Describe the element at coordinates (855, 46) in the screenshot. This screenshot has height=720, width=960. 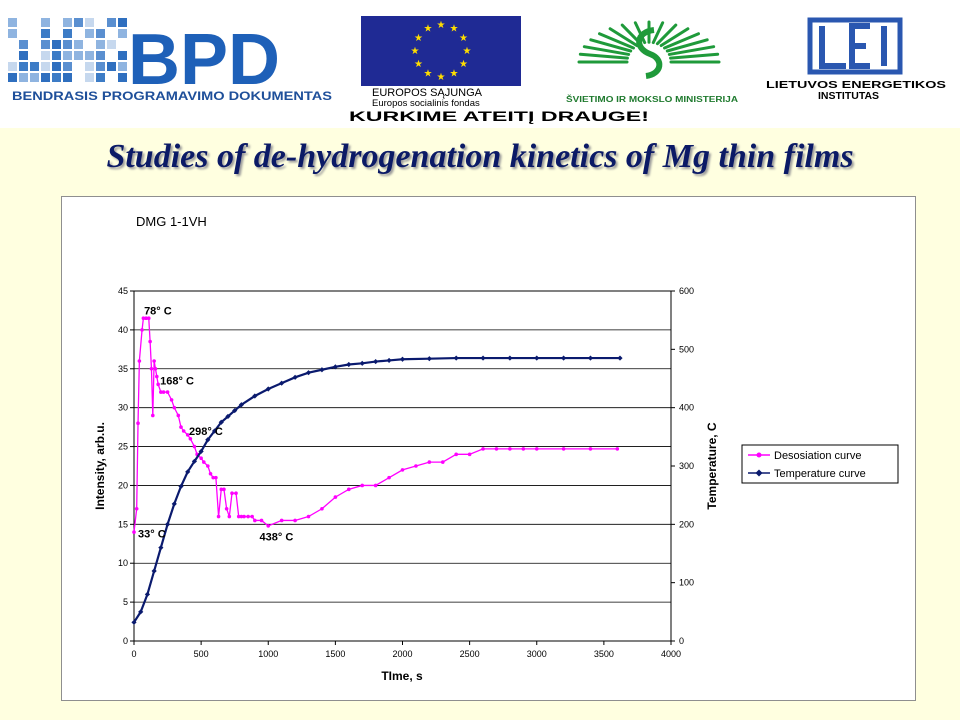
I see `lei-letters-icon` at that location.